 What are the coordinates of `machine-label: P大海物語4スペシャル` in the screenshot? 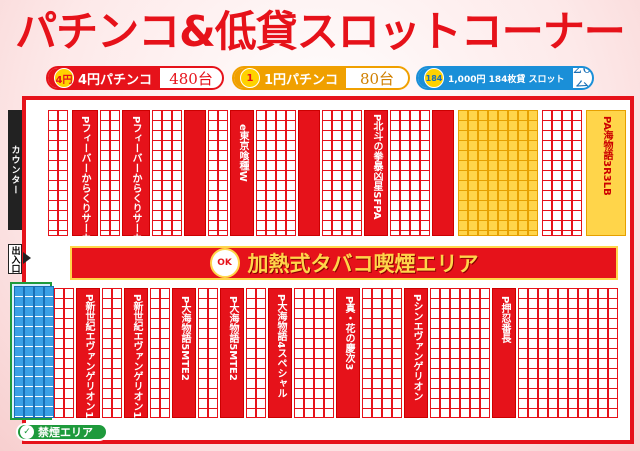 It's located at (280, 346).